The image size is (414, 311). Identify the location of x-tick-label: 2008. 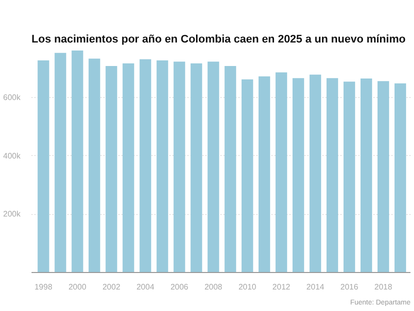
(213, 287).